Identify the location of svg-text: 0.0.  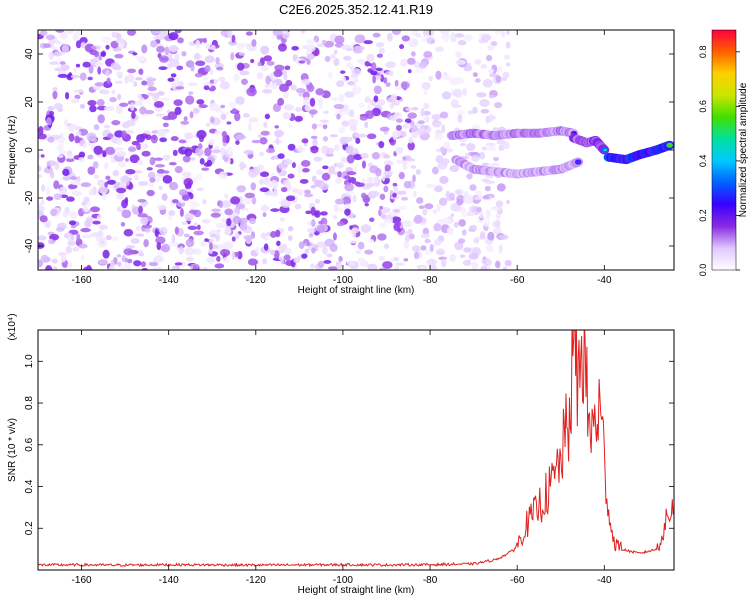
(703, 270).